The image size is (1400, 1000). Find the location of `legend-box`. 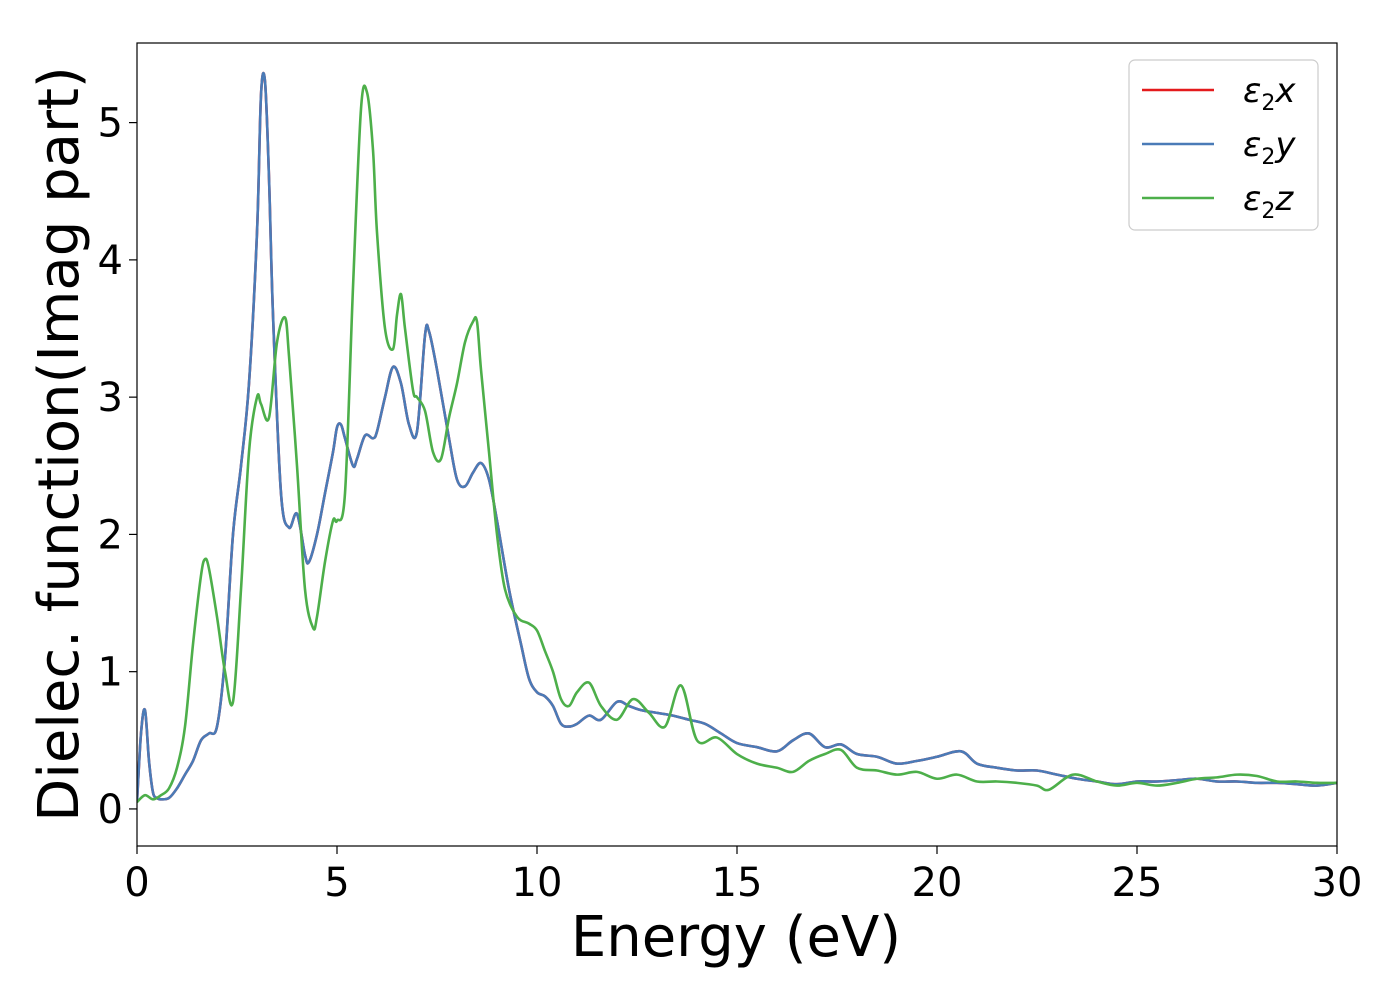

legend-box is located at coordinates (1223, 145).